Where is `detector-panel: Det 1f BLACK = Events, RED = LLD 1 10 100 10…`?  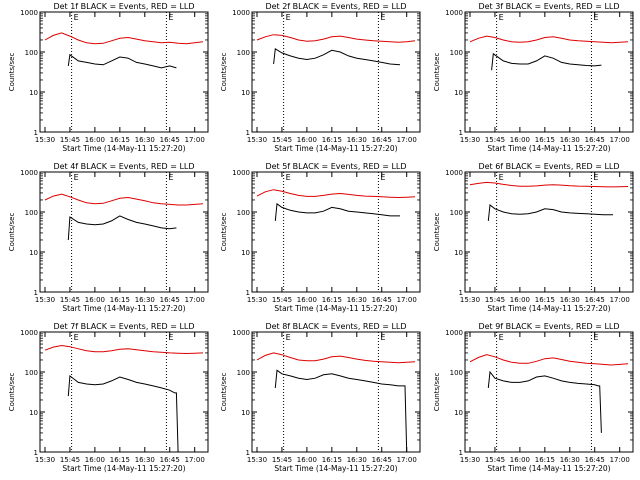
detector-panel: Det 1f BLACK = Events, RED = LLD 1 10 100 10… is located at coordinates (108, 77).